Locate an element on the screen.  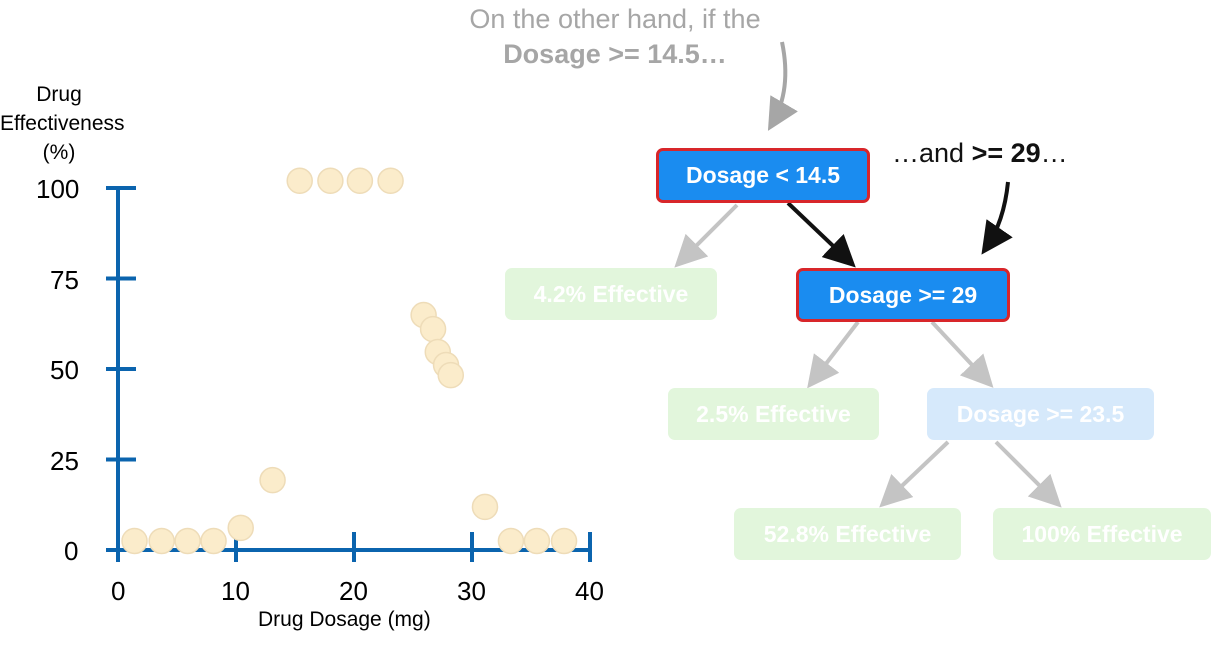
x-tick-label: 0 is located at coordinates (118, 591).